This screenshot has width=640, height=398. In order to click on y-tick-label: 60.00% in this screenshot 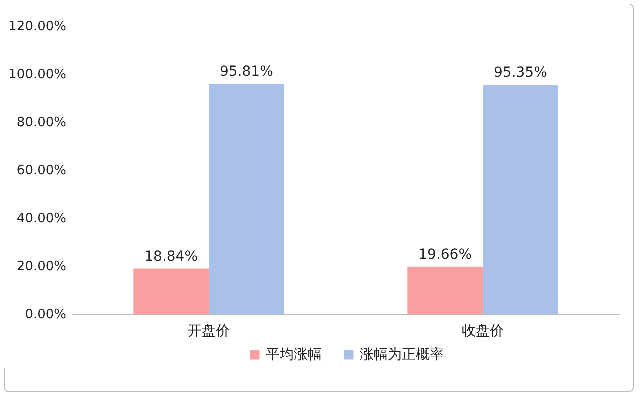, I will do `click(41, 171)`.